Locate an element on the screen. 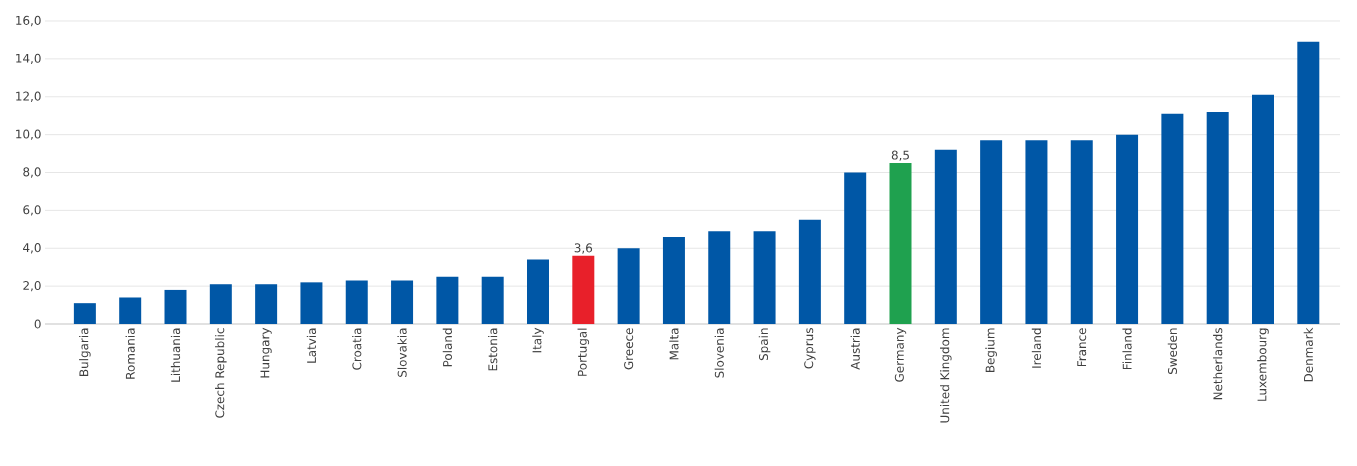 Image resolution: width=1357 pixels, height=466 pixels. y-tick-label: 0 is located at coordinates (37, 324).